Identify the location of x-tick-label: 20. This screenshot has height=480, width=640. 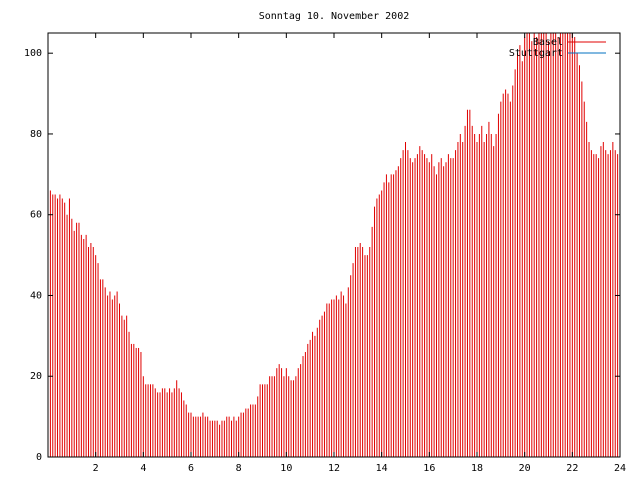
(525, 468).